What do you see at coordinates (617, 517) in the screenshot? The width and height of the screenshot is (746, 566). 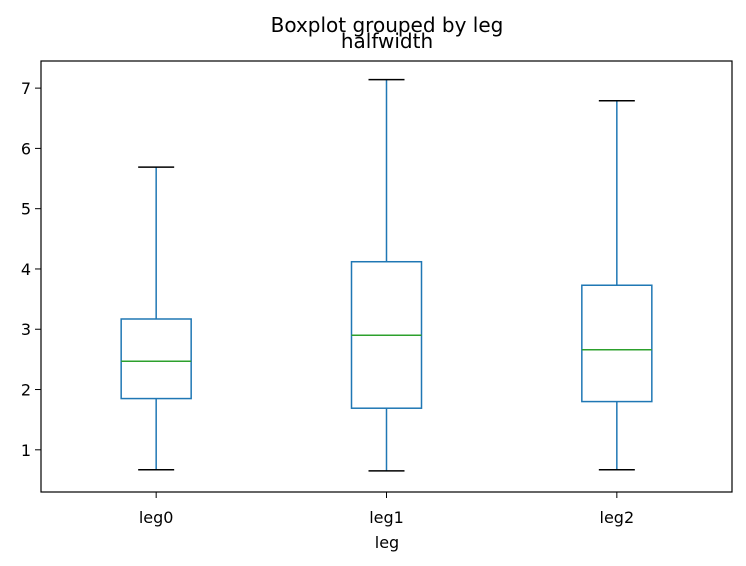 I see `x-tick-label: leg2` at bounding box center [617, 517].